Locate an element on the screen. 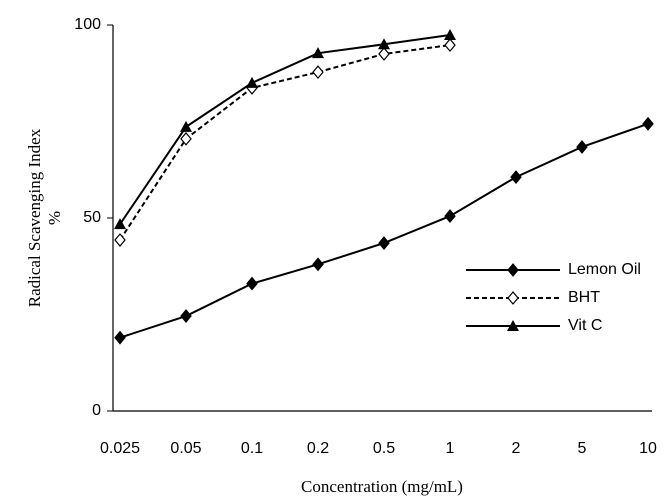 This screenshot has width=663, height=499. legend-label: Vit C is located at coordinates (585, 325).